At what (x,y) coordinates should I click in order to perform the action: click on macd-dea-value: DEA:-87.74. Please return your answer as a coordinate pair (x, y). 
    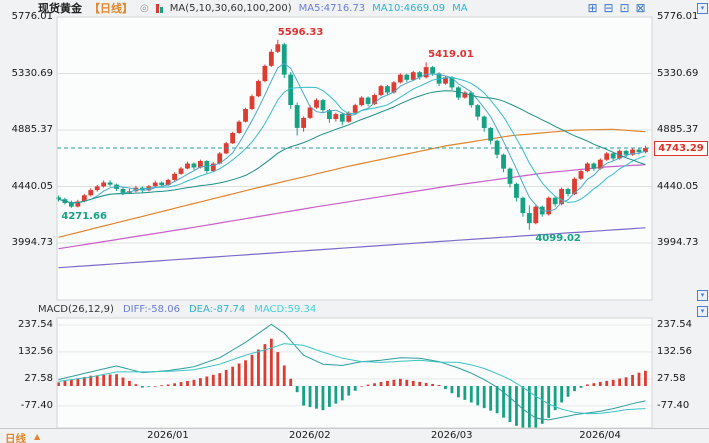
    Looking at the image, I should click on (217, 309).